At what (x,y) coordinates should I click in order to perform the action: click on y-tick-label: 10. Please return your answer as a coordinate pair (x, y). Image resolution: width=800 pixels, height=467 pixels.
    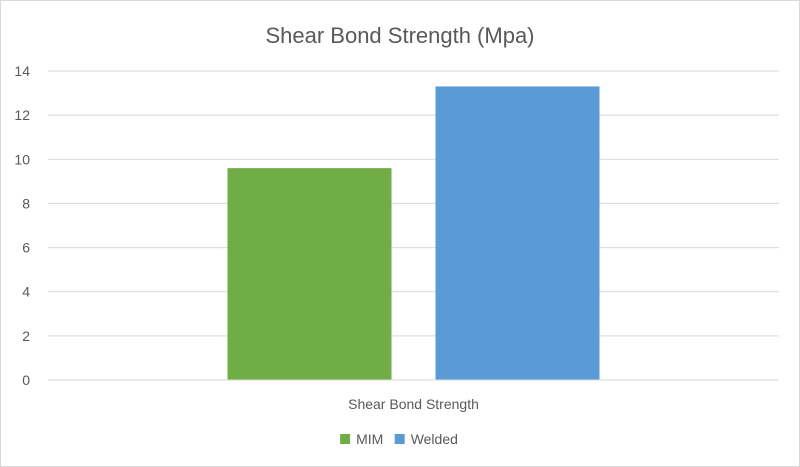
    Looking at the image, I should click on (22, 159).